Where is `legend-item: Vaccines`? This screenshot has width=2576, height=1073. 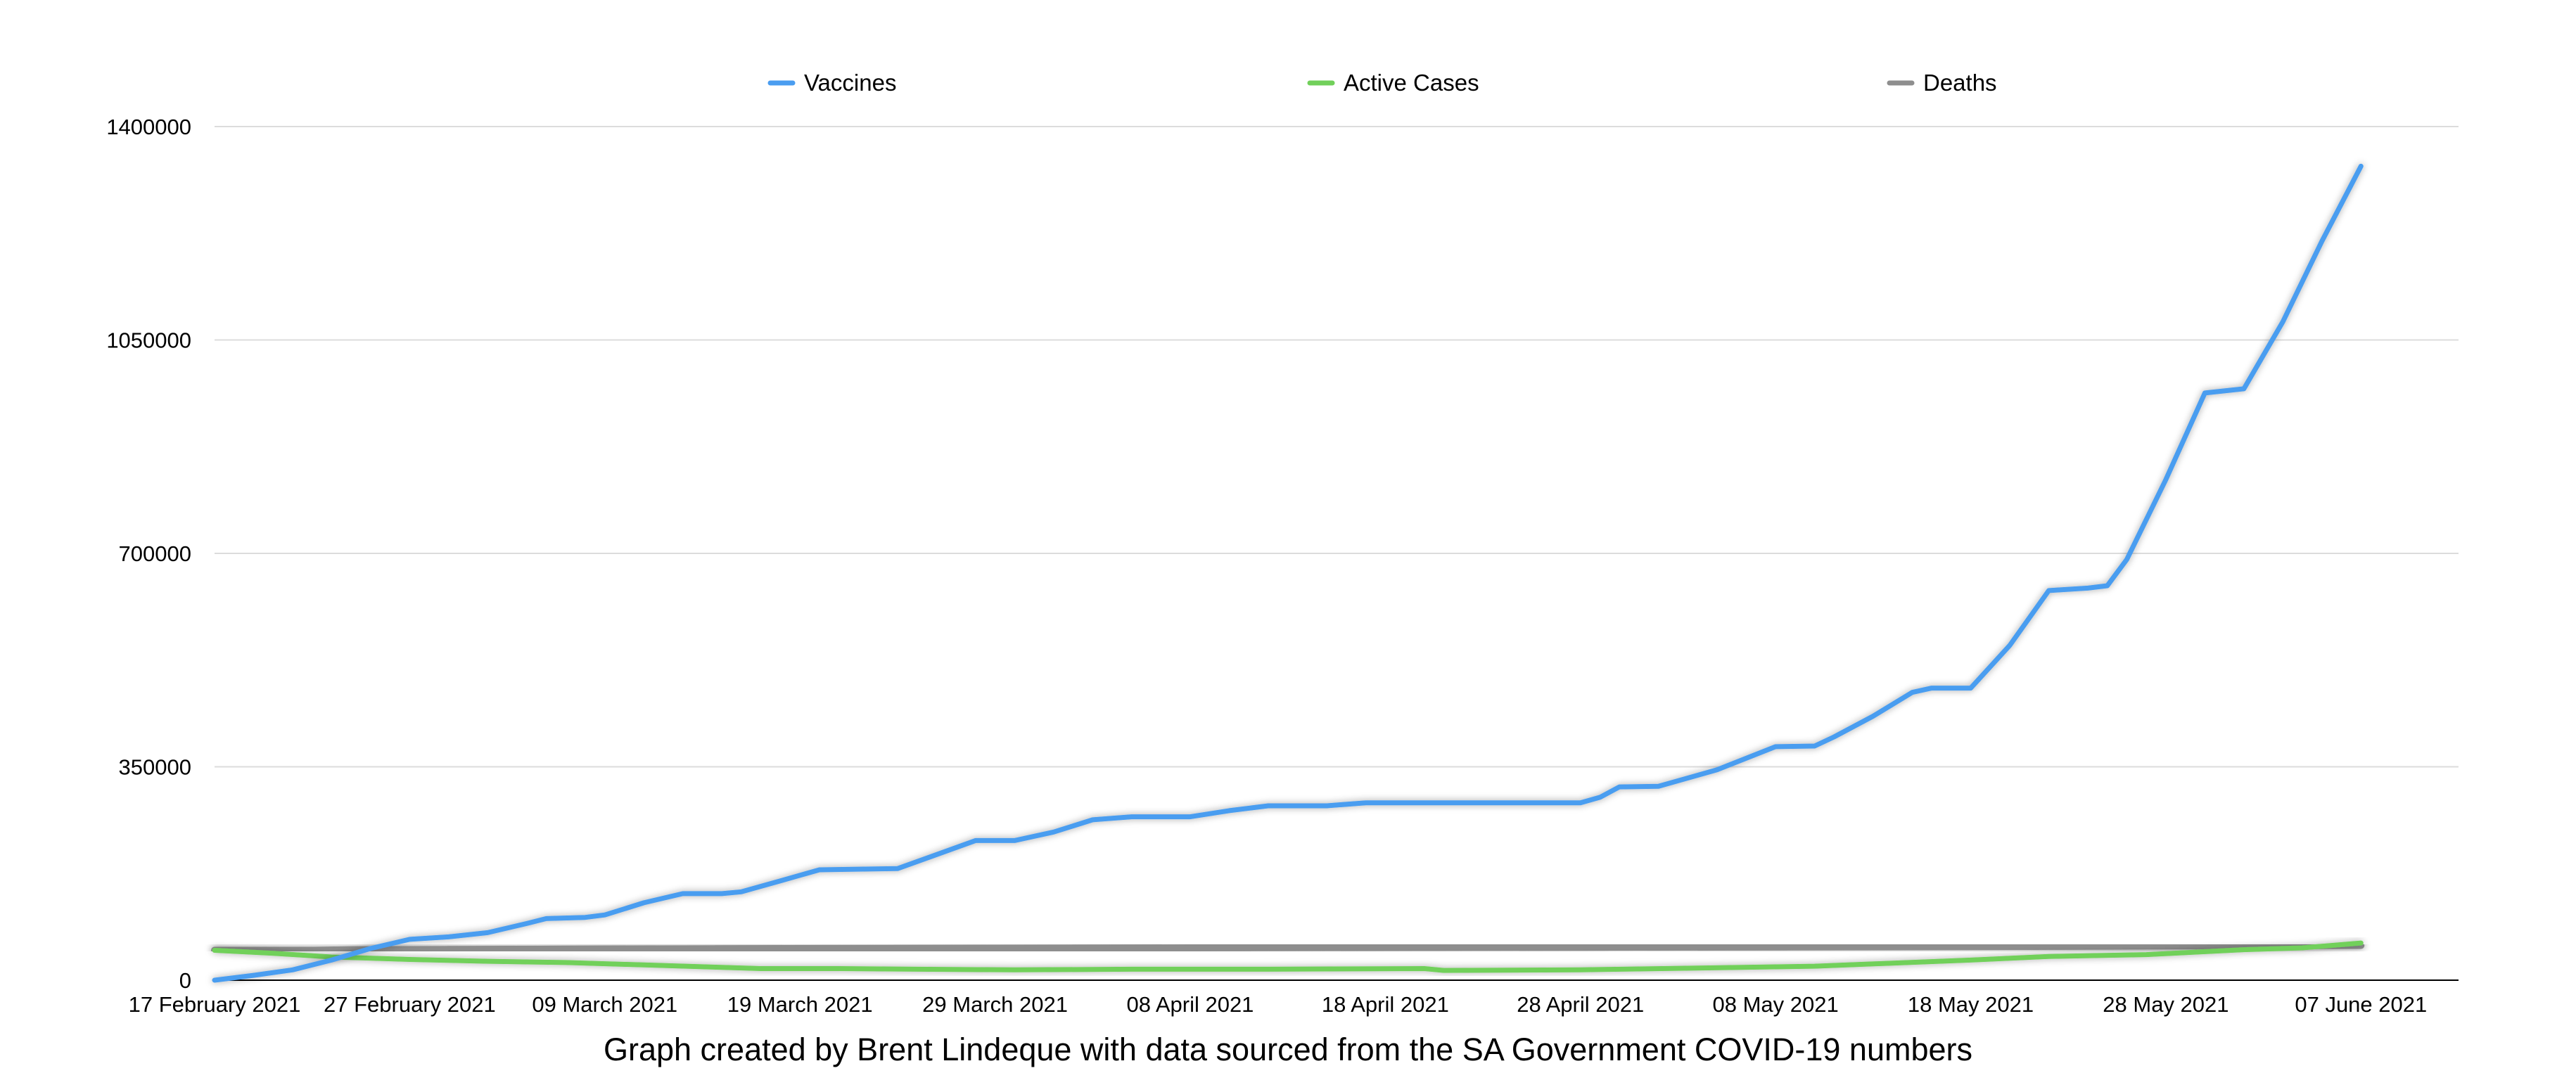 legend-item: Vaccines is located at coordinates (831, 83).